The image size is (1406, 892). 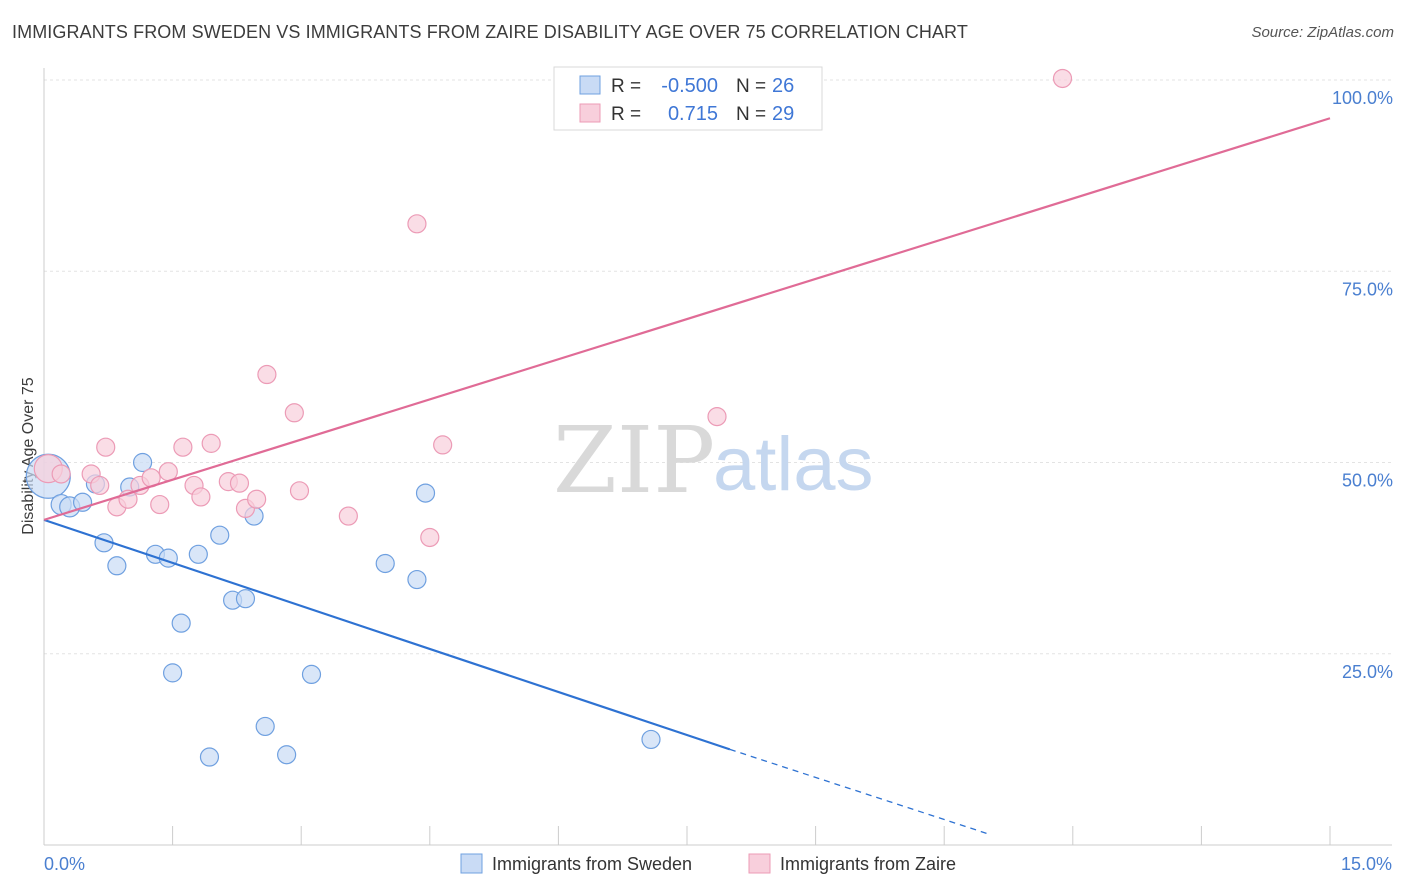 What do you see at coordinates (783, 114) in the screenshot?
I see `legend-n-value-zaire: 29` at bounding box center [783, 114].